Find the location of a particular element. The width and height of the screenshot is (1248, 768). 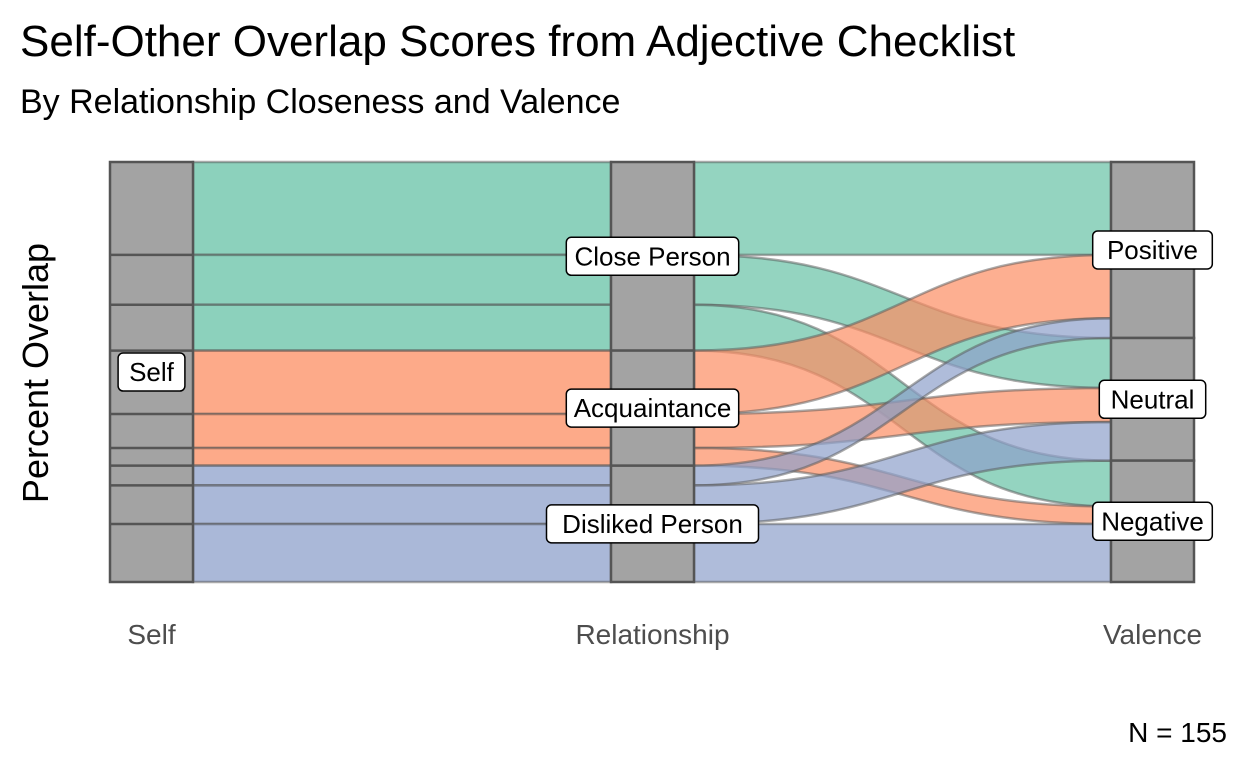

flow-self-acquaintance-positive is located at coordinates (402, 382).